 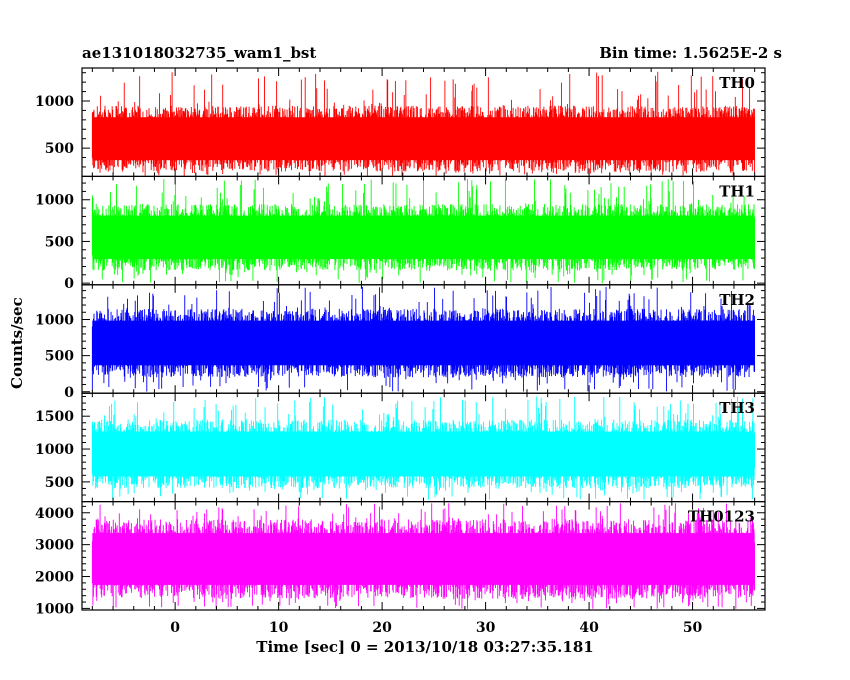 What do you see at coordinates (423, 139) in the screenshot?
I see `series-band-th0` at bounding box center [423, 139].